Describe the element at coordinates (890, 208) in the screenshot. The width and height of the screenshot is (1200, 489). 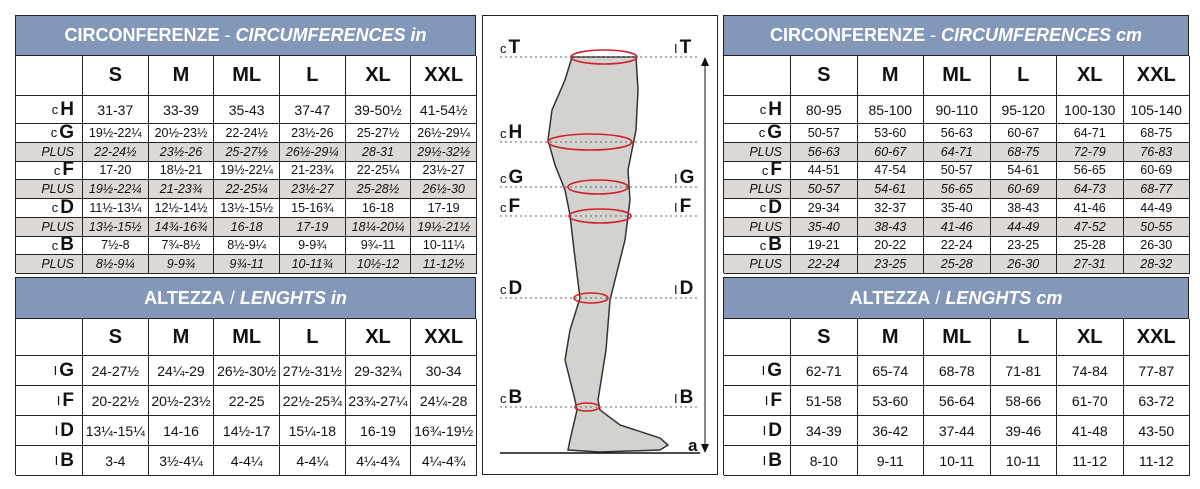
I see `value-cell: 32-37` at that location.